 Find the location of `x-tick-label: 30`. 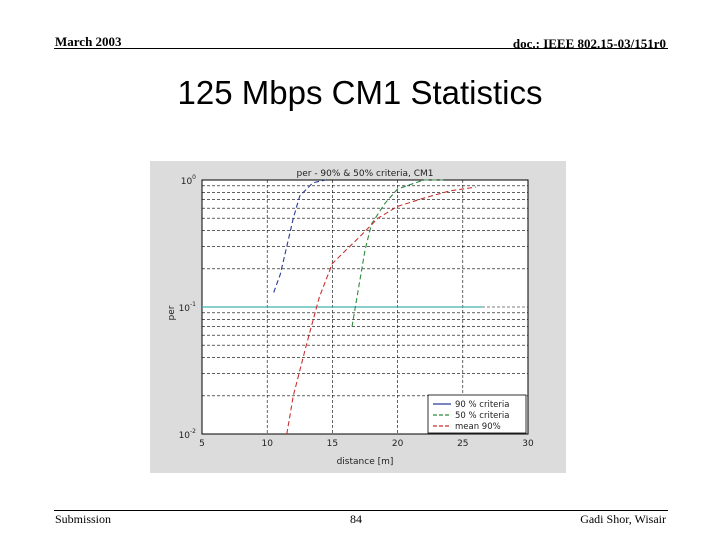

x-tick-label: 30 is located at coordinates (528, 444).